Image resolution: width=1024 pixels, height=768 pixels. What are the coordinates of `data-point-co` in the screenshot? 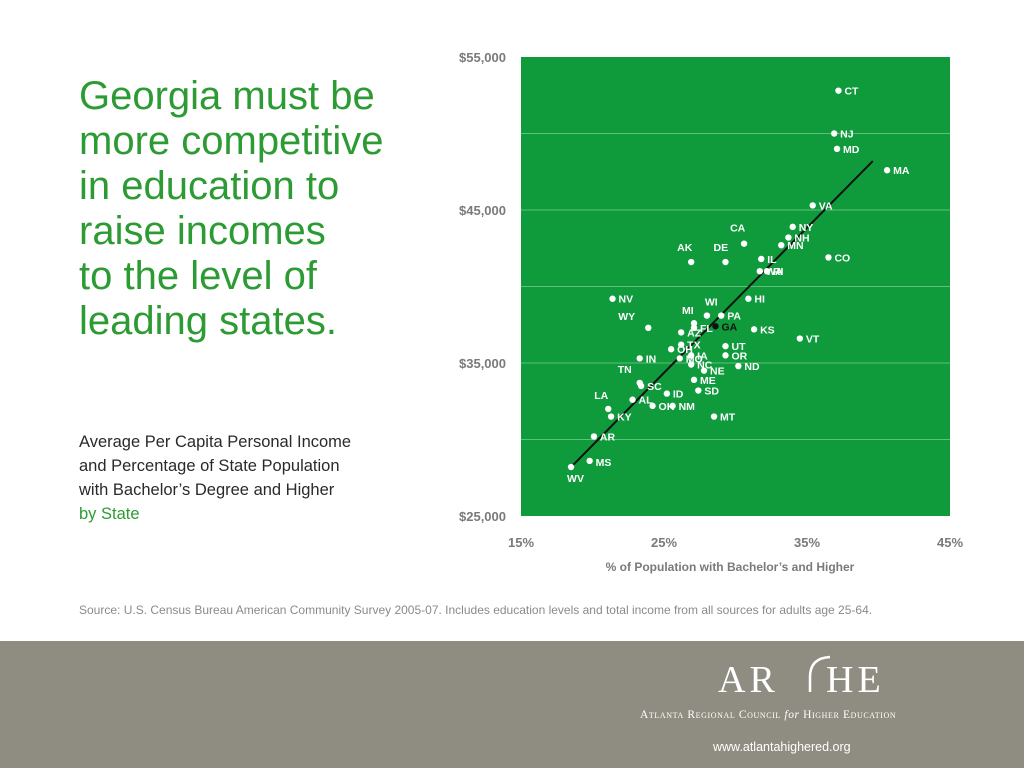 It's located at (828, 257).